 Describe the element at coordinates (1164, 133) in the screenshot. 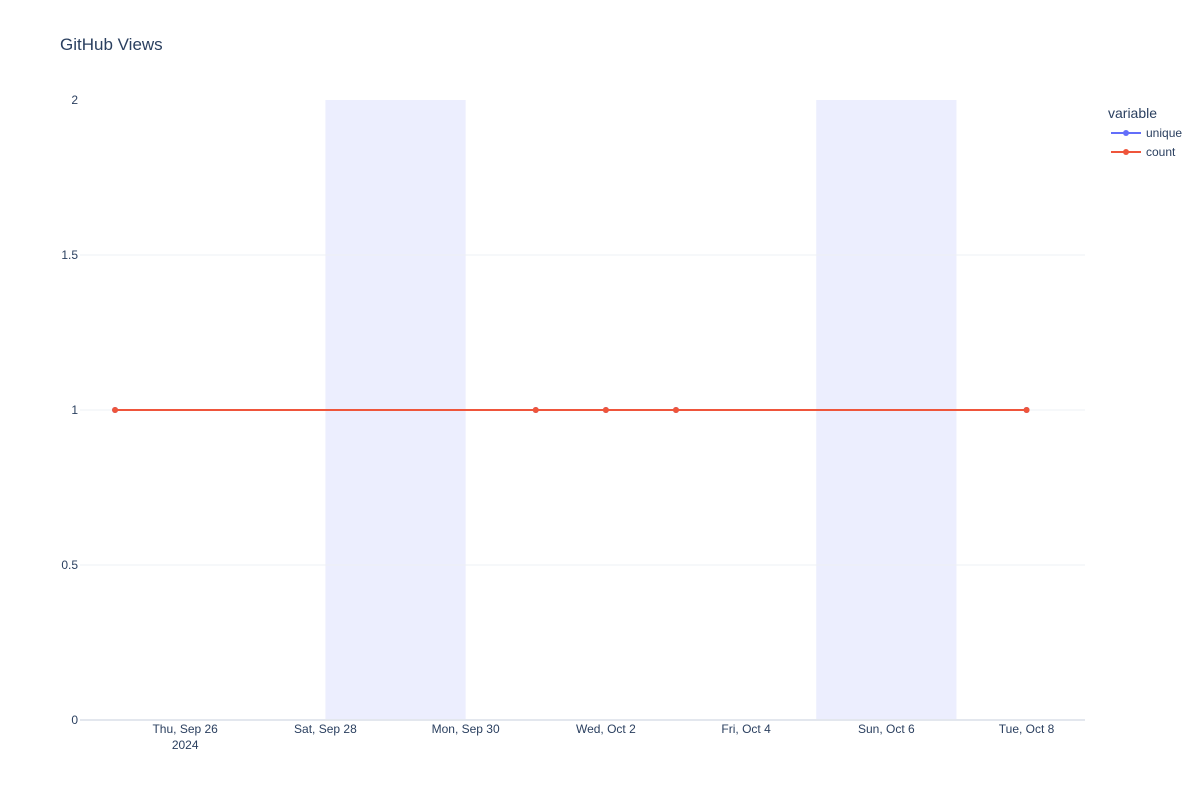

I see `legend-label: unique` at that location.